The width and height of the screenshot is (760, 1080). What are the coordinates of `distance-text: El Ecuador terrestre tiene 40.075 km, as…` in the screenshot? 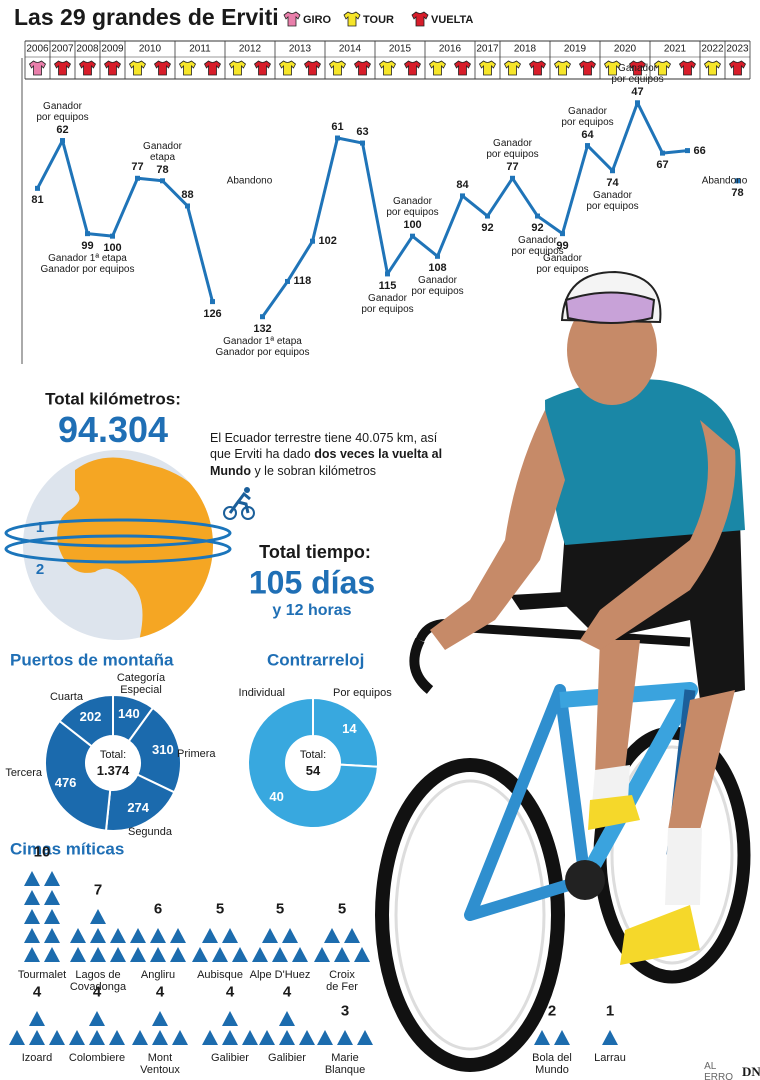 It's located at (327, 454).